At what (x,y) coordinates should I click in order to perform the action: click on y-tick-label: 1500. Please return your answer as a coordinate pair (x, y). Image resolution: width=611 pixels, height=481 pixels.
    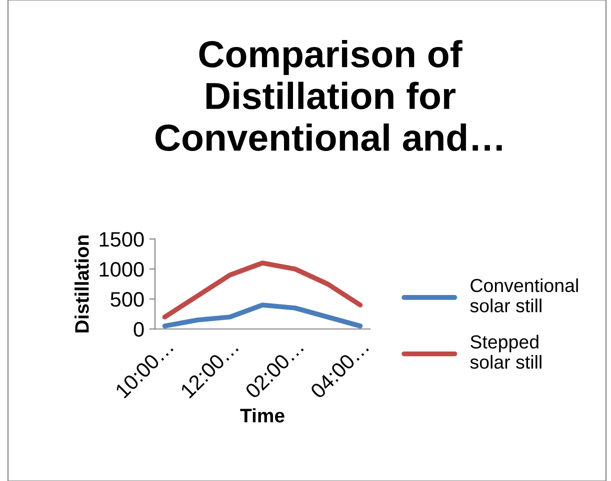
    Looking at the image, I should click on (122, 239).